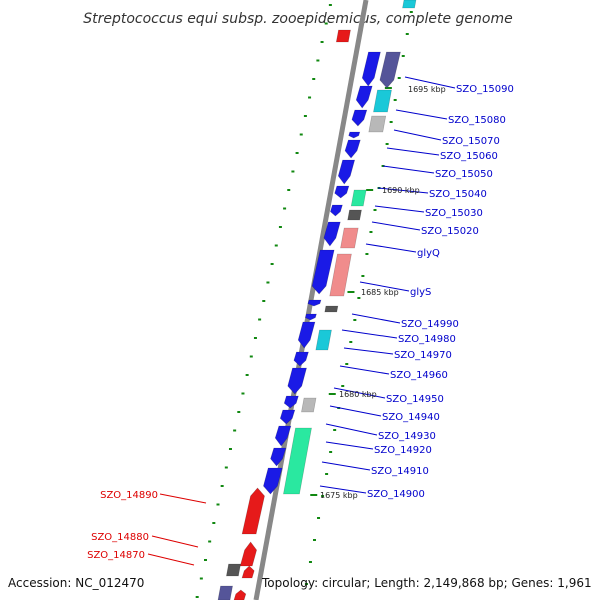 The image size is (600, 600). I want to click on gene-label-SZO_15020: SZO_15020, so click(450, 231).